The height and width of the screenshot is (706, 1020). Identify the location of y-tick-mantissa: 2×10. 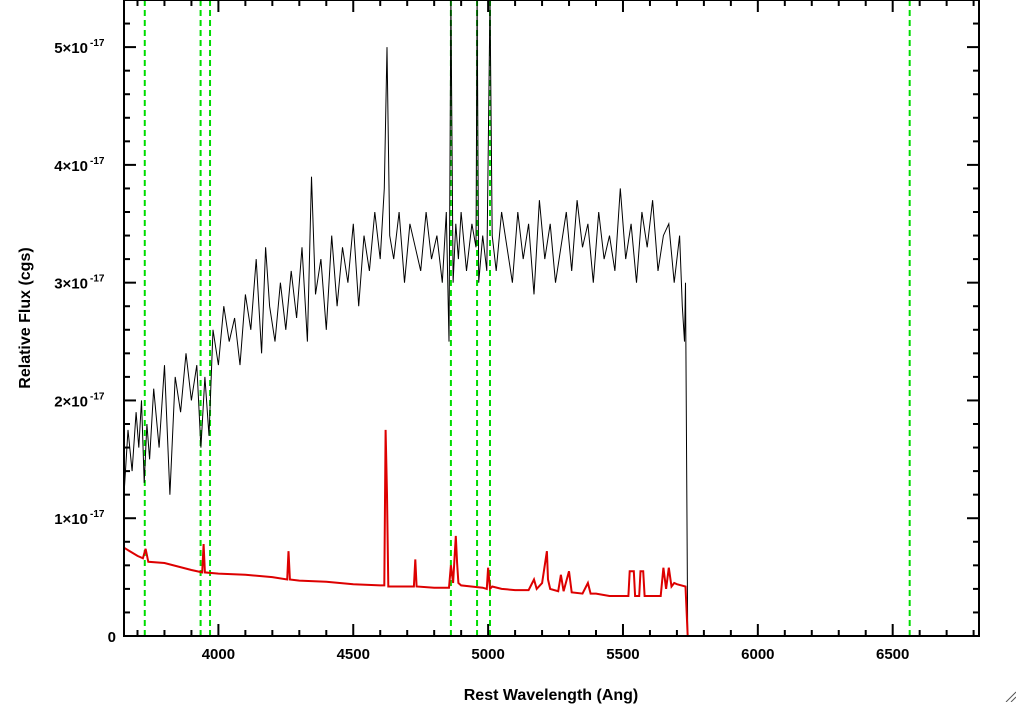
(71, 401).